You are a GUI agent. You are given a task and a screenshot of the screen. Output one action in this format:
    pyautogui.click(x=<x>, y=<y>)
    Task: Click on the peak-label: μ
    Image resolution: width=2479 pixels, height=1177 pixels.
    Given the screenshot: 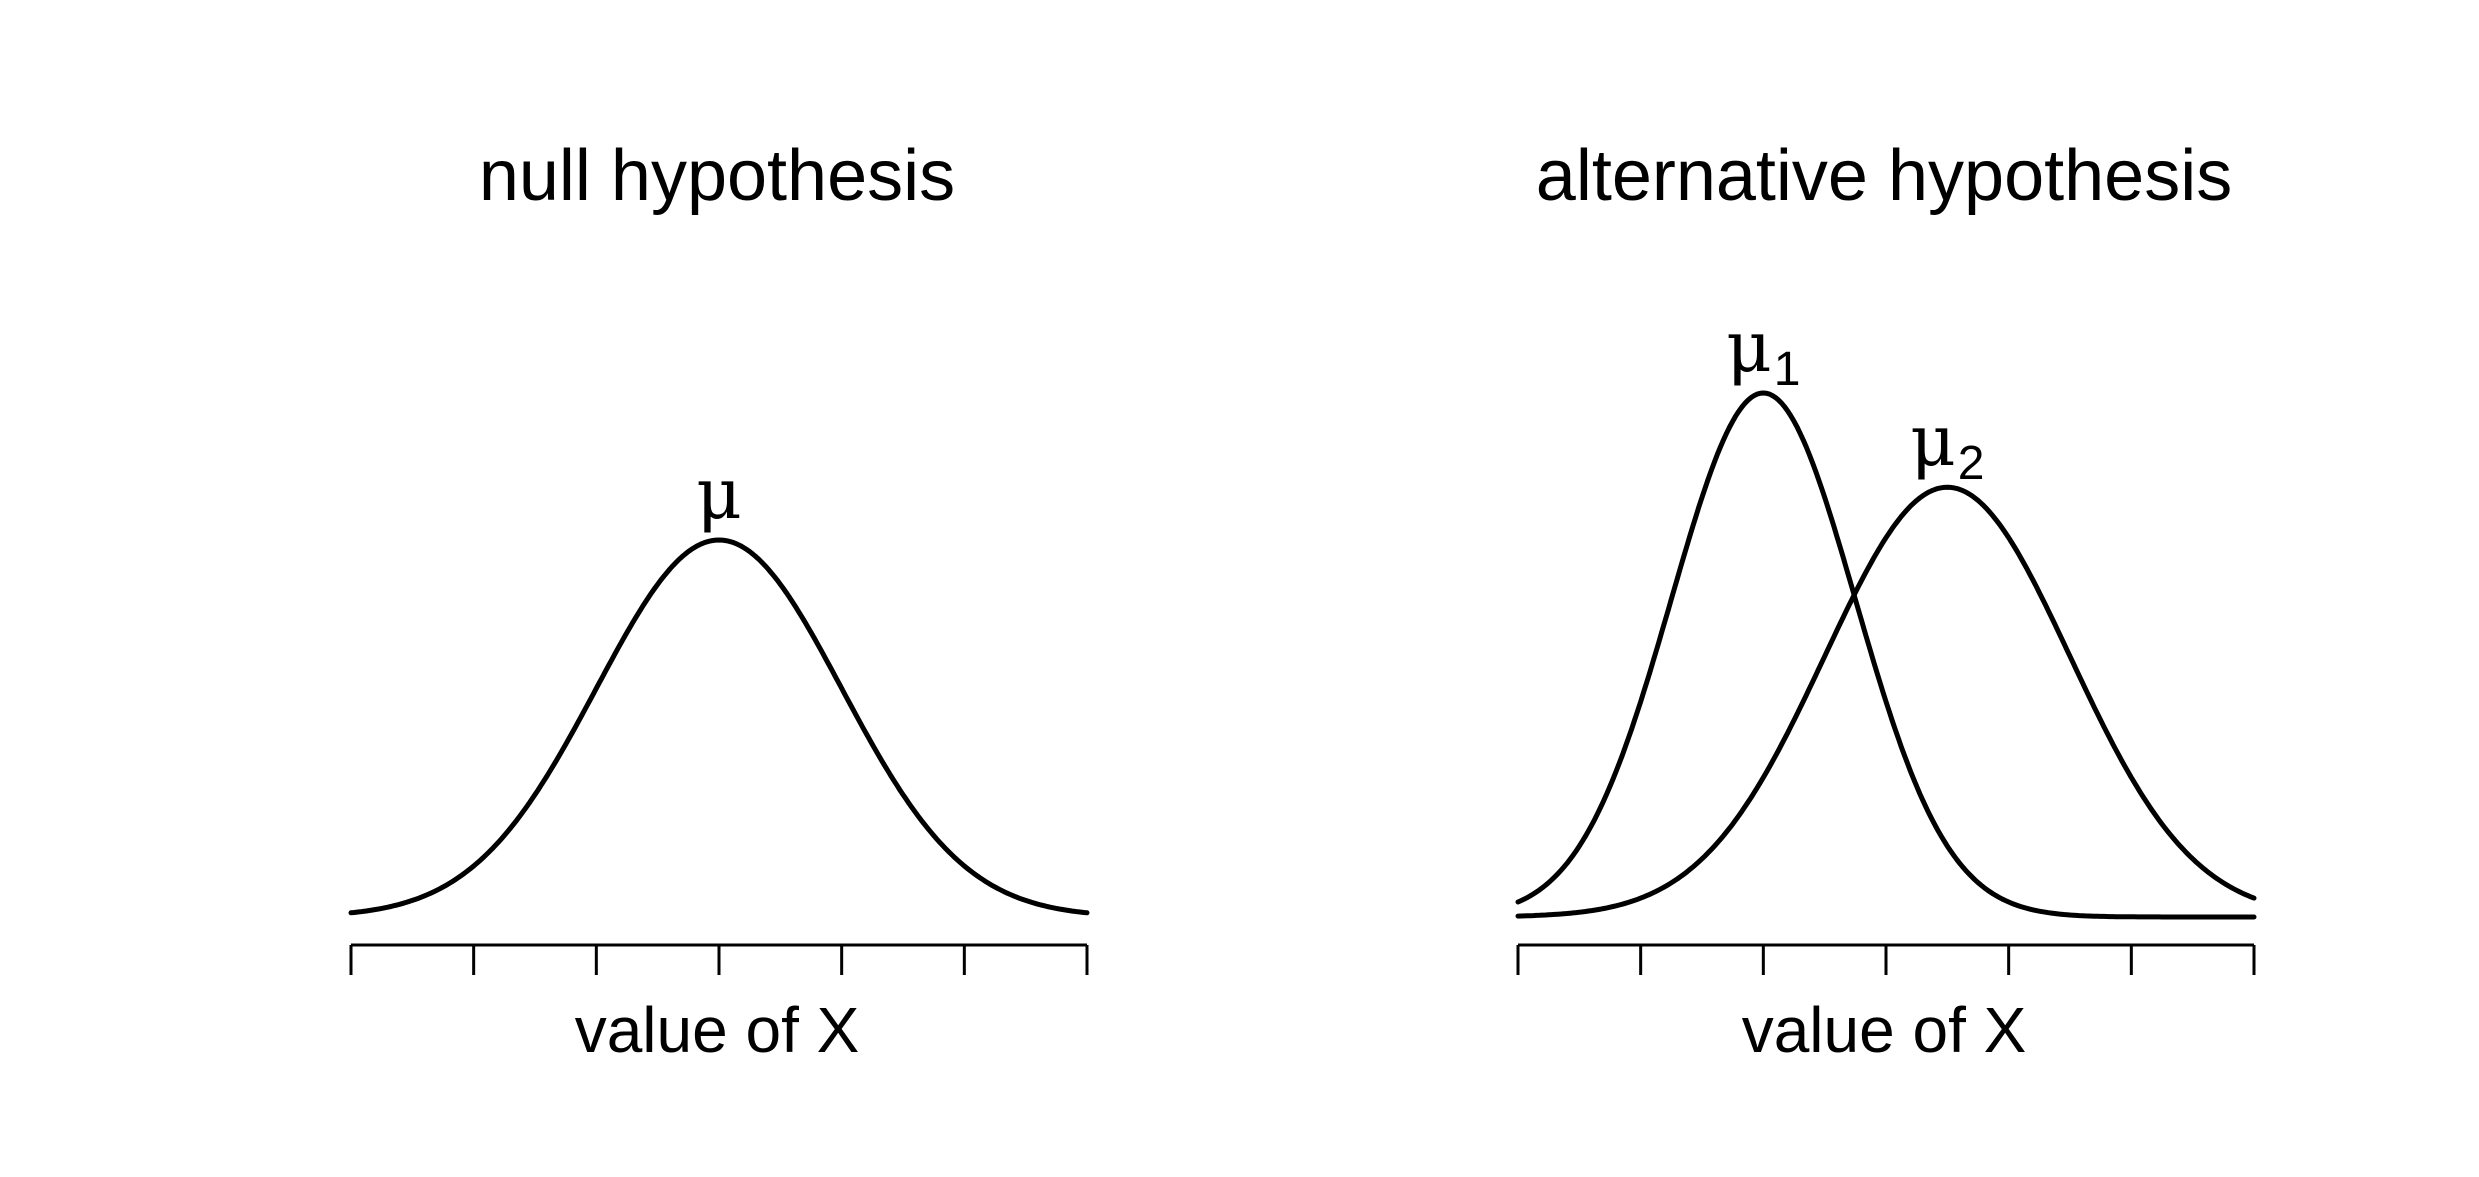 What is the action you would take?
    pyautogui.click(x=719, y=494)
    